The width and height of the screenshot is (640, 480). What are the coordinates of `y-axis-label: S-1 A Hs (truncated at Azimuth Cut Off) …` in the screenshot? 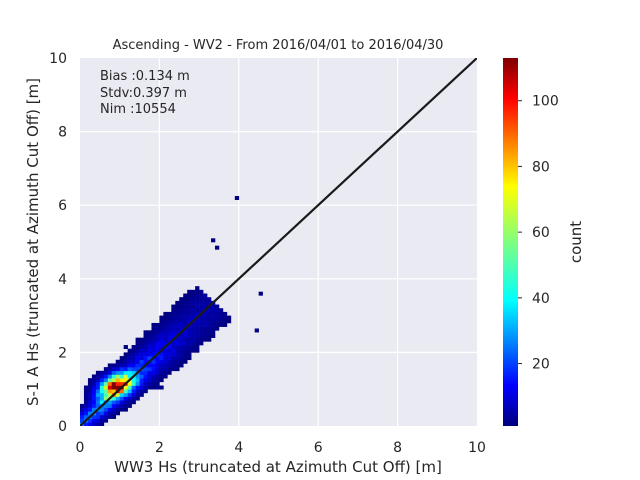 It's located at (33, 242).